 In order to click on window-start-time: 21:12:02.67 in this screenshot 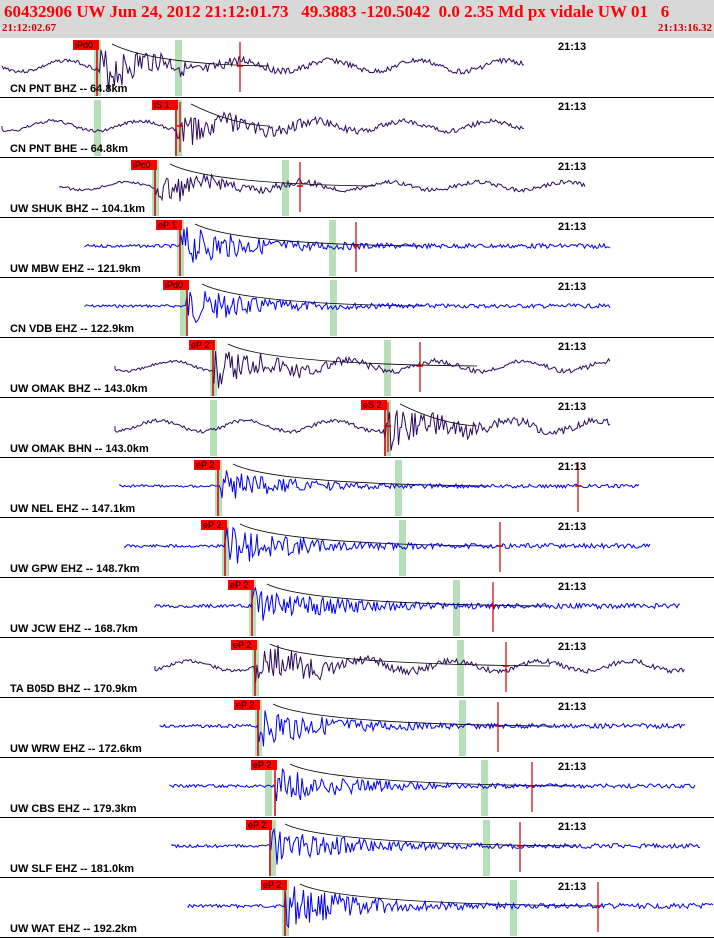, I will do `click(29, 28)`.